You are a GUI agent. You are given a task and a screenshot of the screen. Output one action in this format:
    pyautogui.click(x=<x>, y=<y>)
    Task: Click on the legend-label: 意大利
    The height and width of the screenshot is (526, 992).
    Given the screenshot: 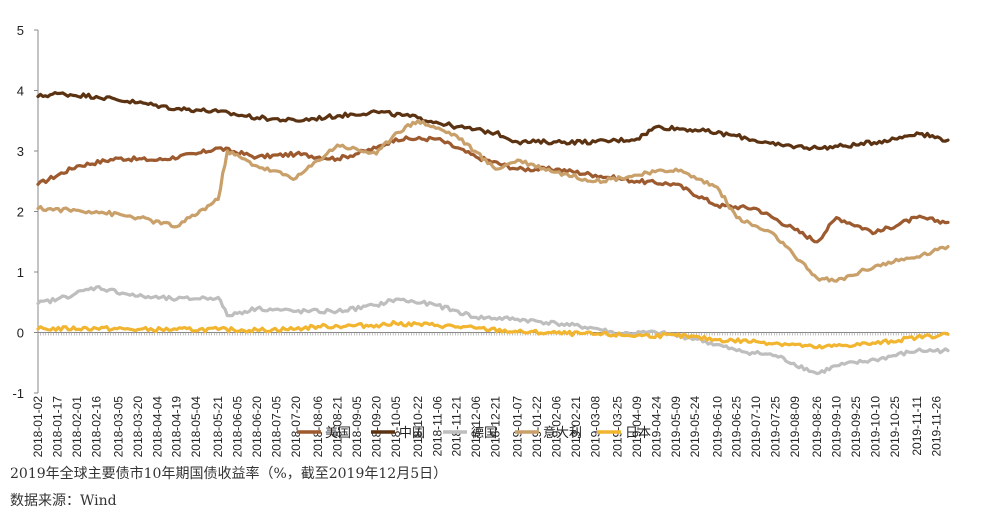 What is the action you would take?
    pyautogui.click(x=562, y=433)
    